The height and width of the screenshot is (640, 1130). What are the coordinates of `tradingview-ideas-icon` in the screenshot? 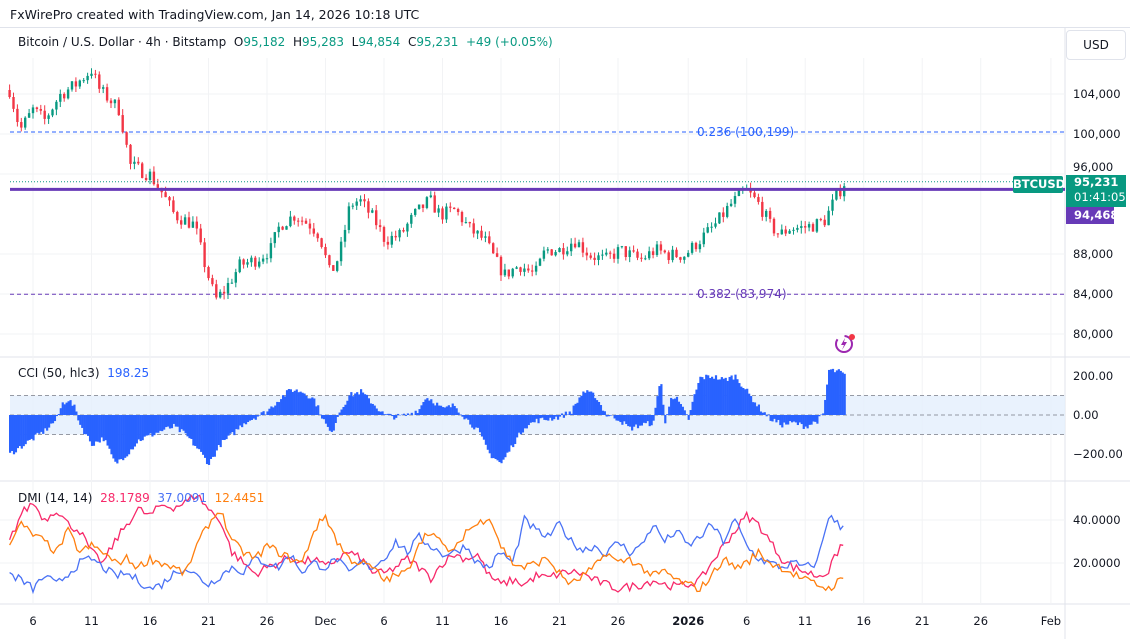 It's located at (844, 344).